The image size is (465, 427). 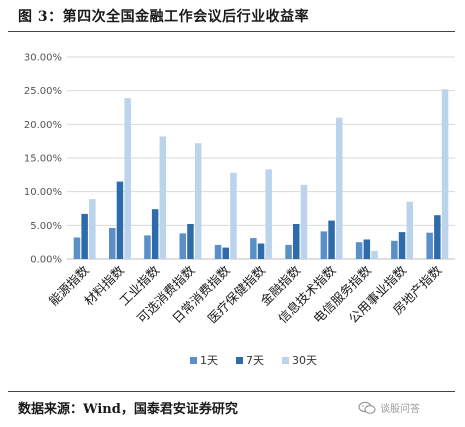 What do you see at coordinates (128, 409) in the screenshot?
I see `data-source: 数据来源：Wind，国泰君安证券研究` at bounding box center [128, 409].